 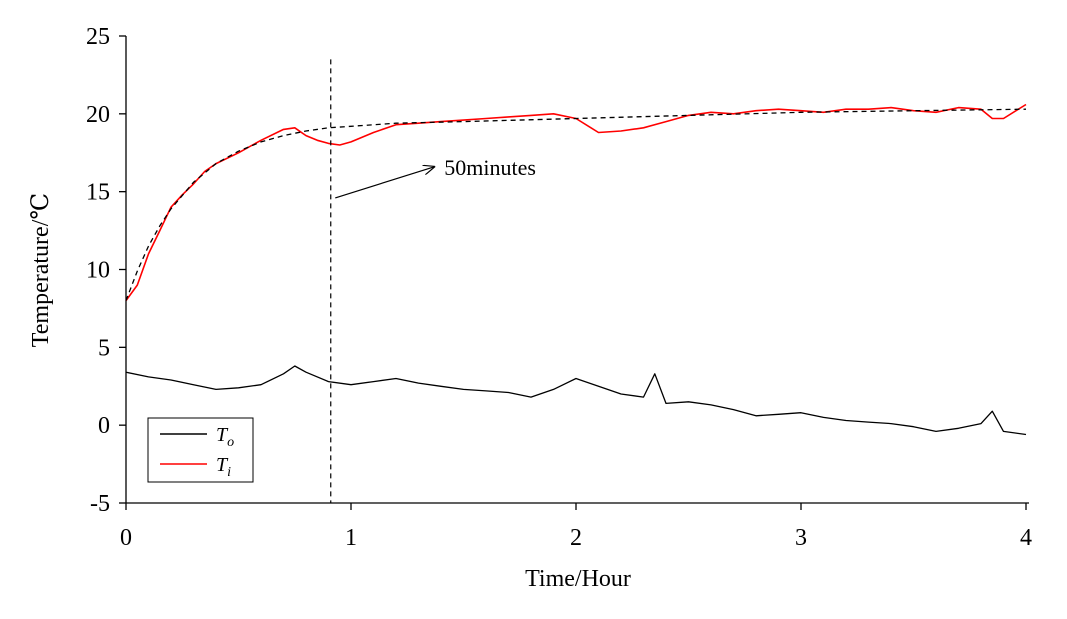 I want to click on y-tick-label: 25, so click(x=98, y=37).